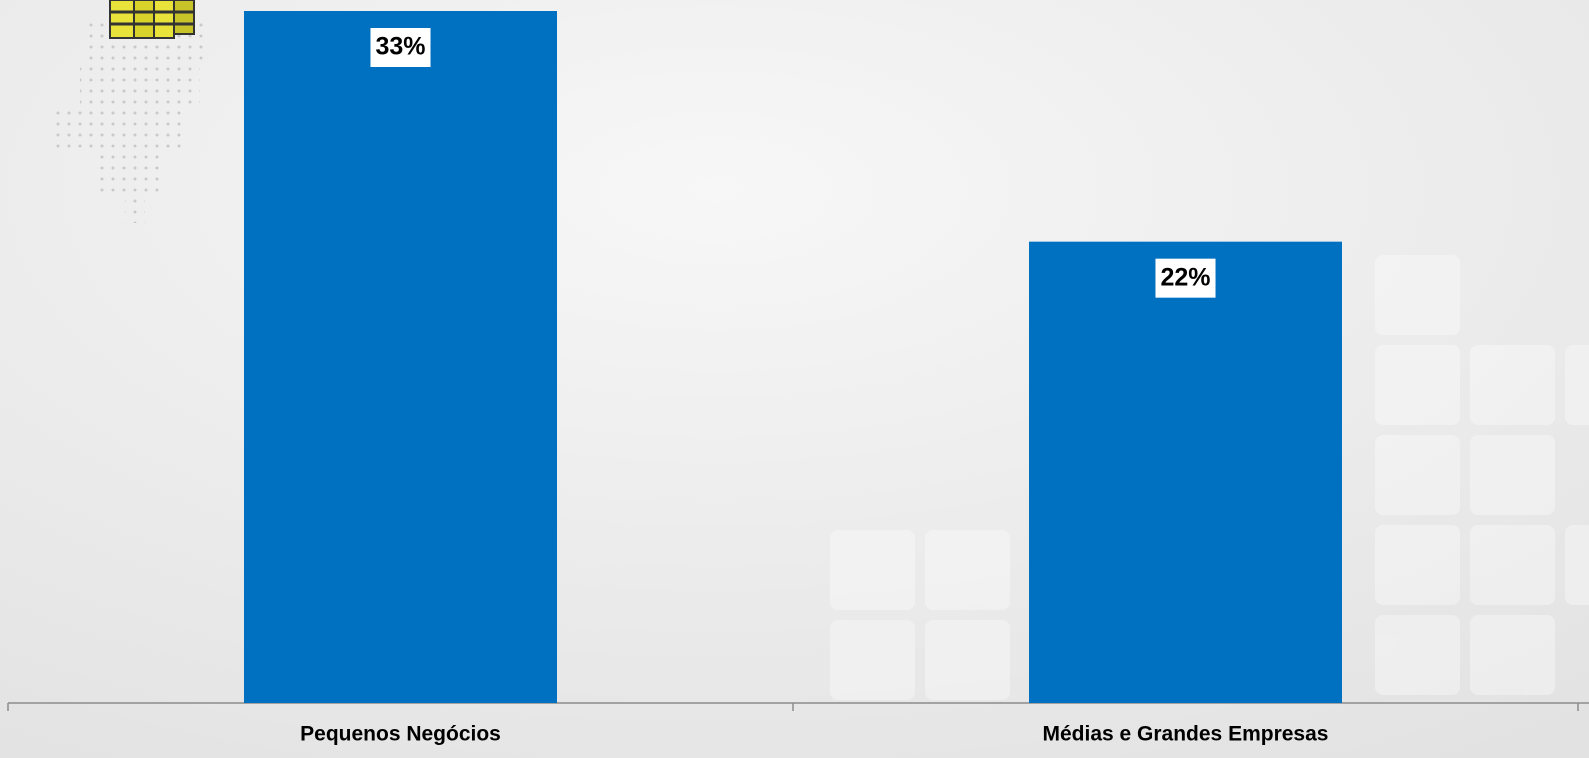  I want to click on data-label: 33%, so click(400, 47).